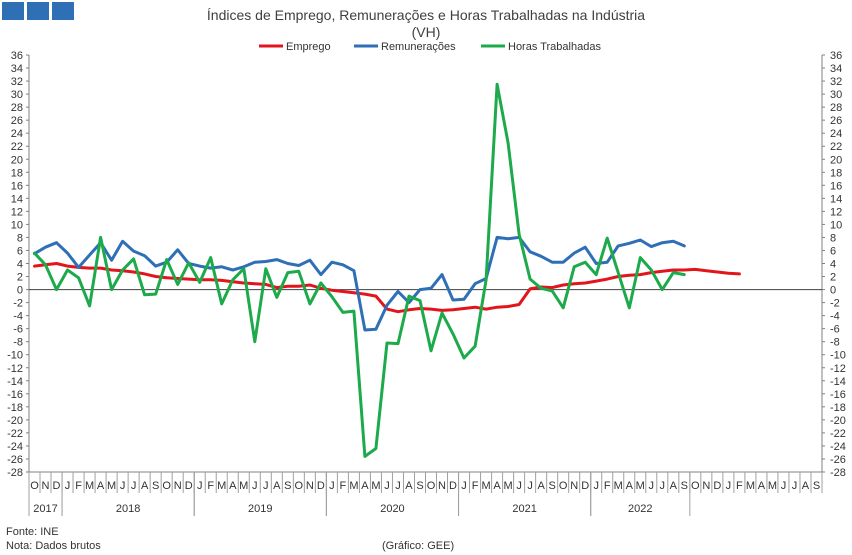 This screenshot has height=555, width=852. What do you see at coordinates (15, 473) in the screenshot?
I see `y-tick-label-left: -28` at bounding box center [15, 473].